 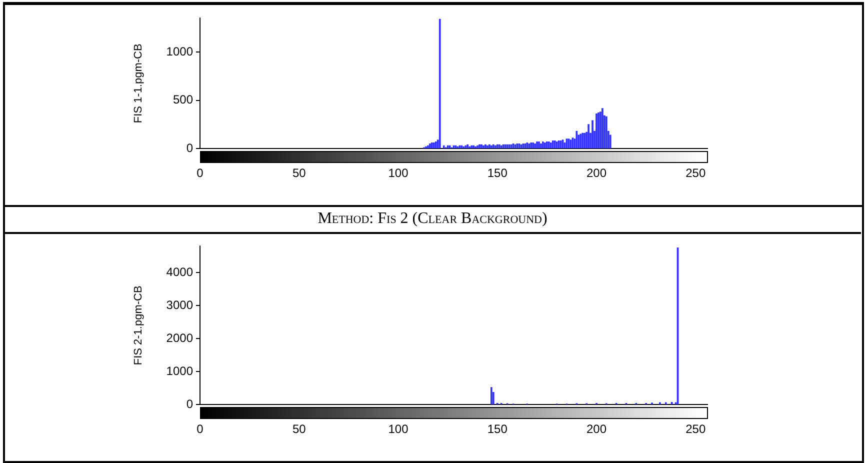 I want to click on y-tick-label: 2000, so click(x=180, y=337).